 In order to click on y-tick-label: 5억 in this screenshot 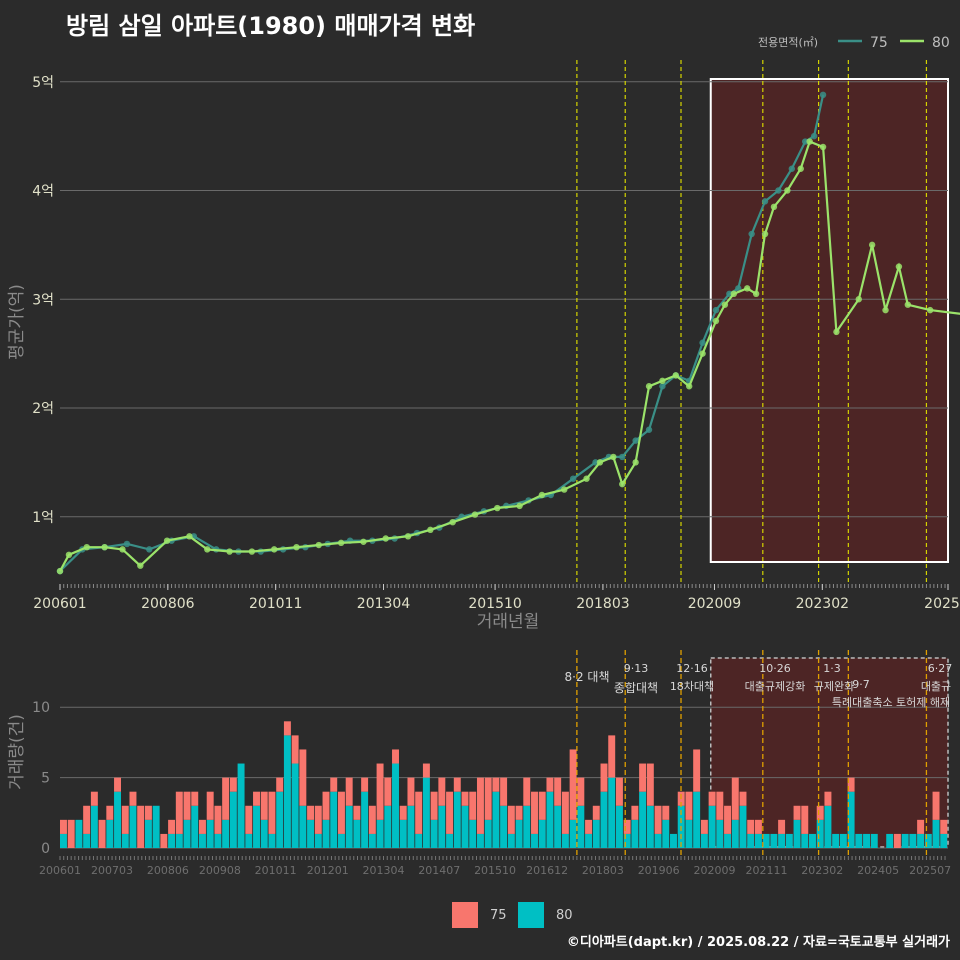, I will do `click(43, 83)`.